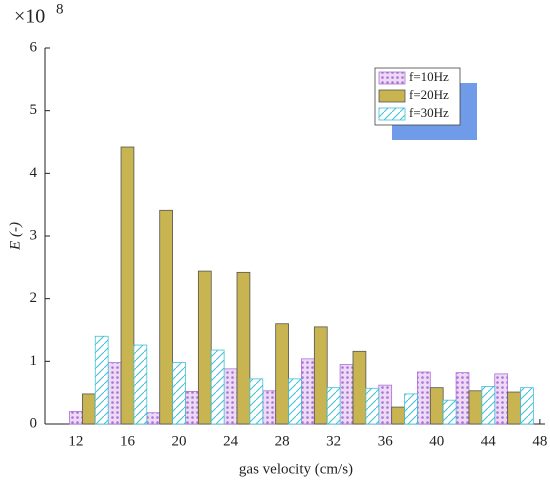  I want to click on x-tick-label: 20, so click(179, 441).